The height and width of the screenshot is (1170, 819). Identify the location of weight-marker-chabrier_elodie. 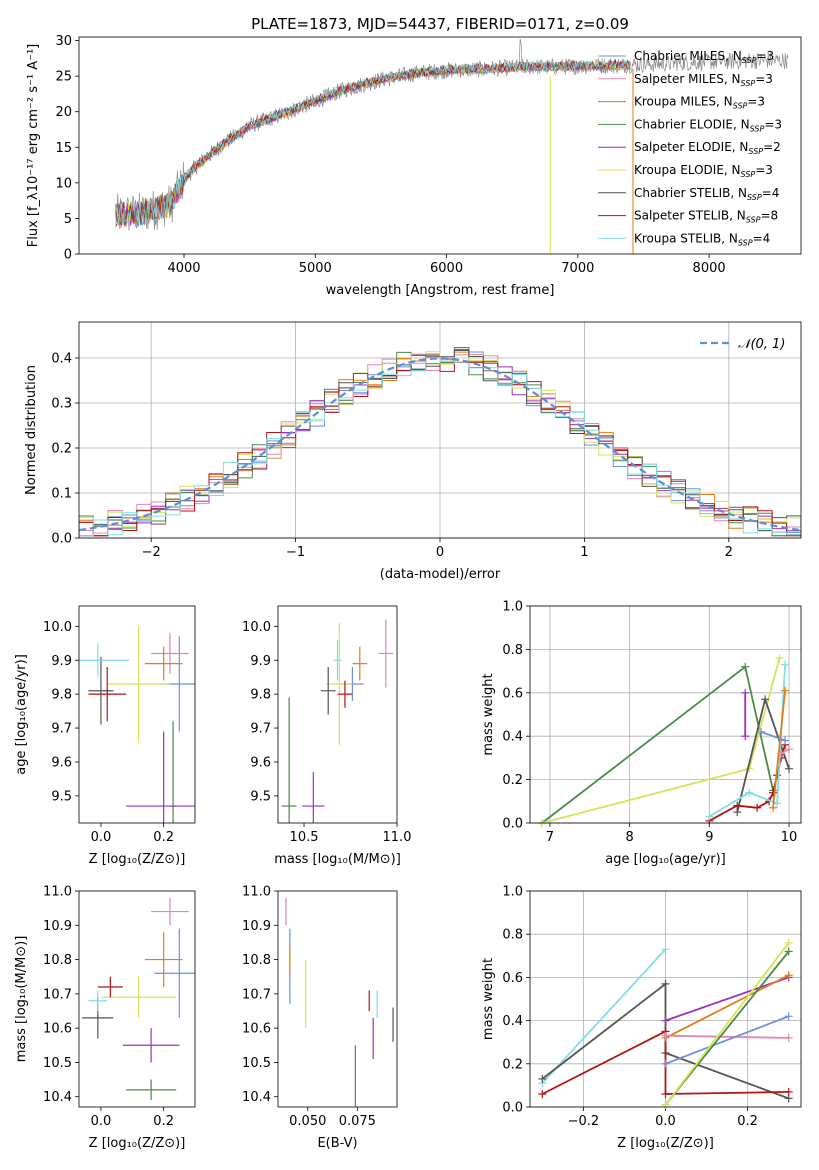
(788, 951).